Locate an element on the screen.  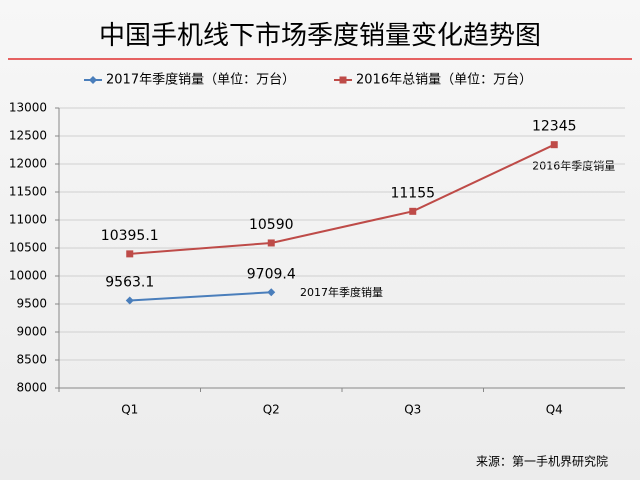
y-tick-label: 11500 is located at coordinates (28, 192).